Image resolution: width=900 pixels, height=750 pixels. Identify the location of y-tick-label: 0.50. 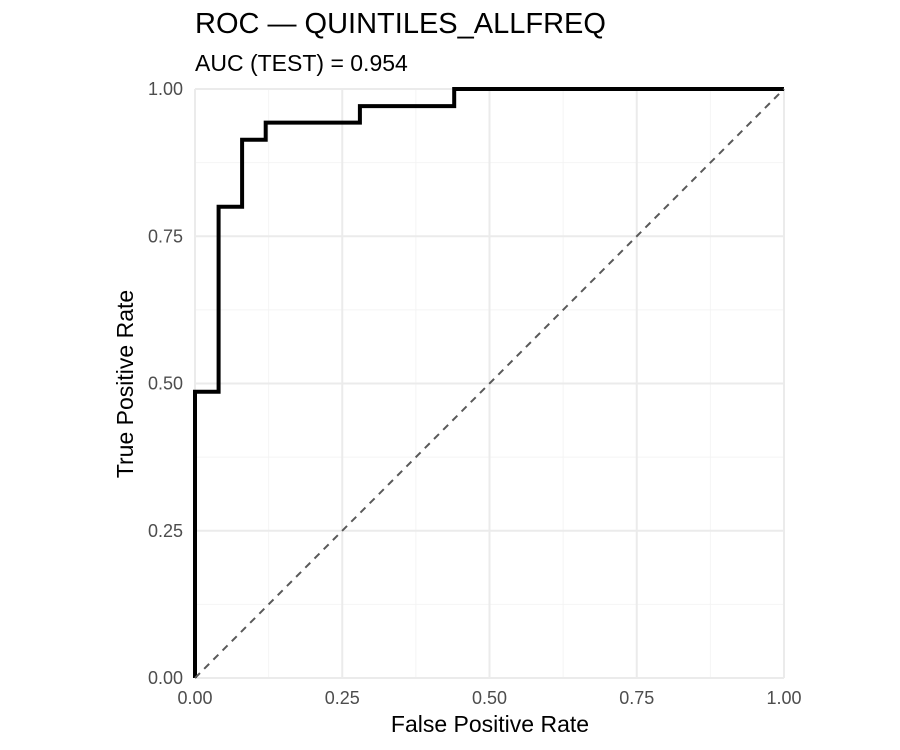
(165, 384).